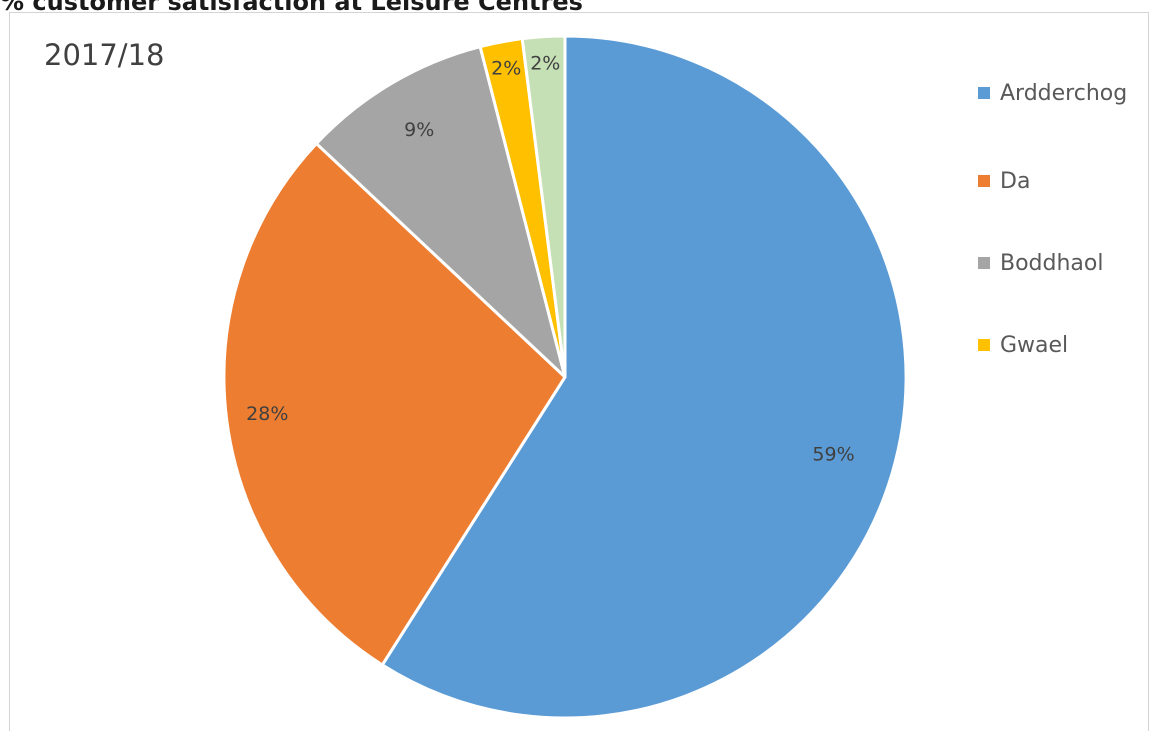 The image size is (1155, 731). I want to click on legend-label: Boddhaol, so click(1052, 263).